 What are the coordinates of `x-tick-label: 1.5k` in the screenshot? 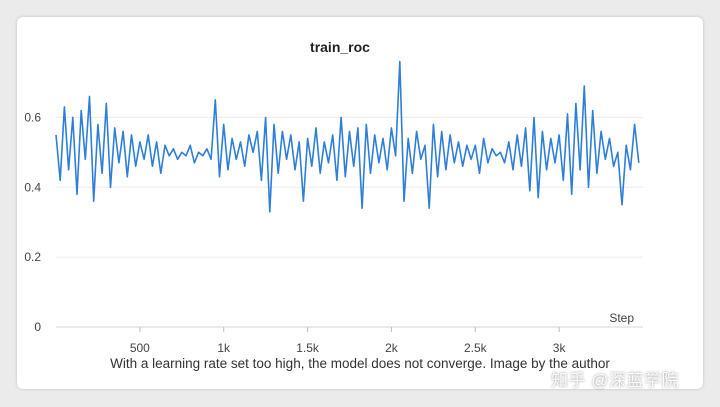 It's located at (308, 348).